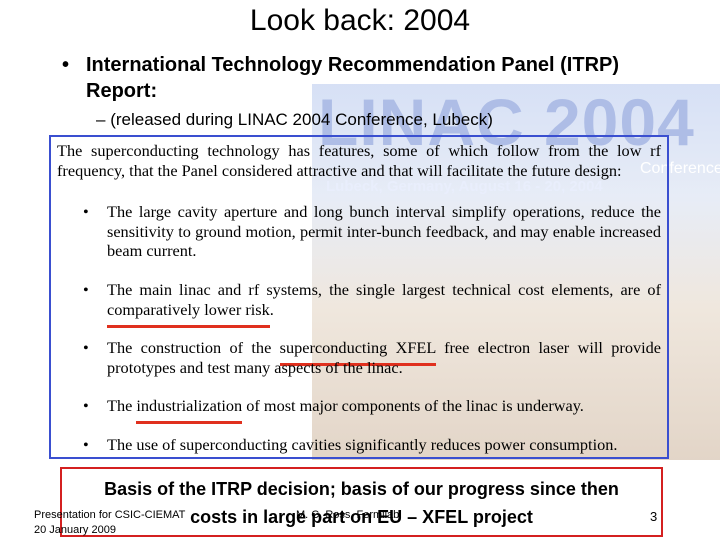 The image size is (720, 540). Describe the element at coordinates (110, 515) in the screenshot. I see `footer-event: Presentation for CSIC-CIEMAT` at that location.